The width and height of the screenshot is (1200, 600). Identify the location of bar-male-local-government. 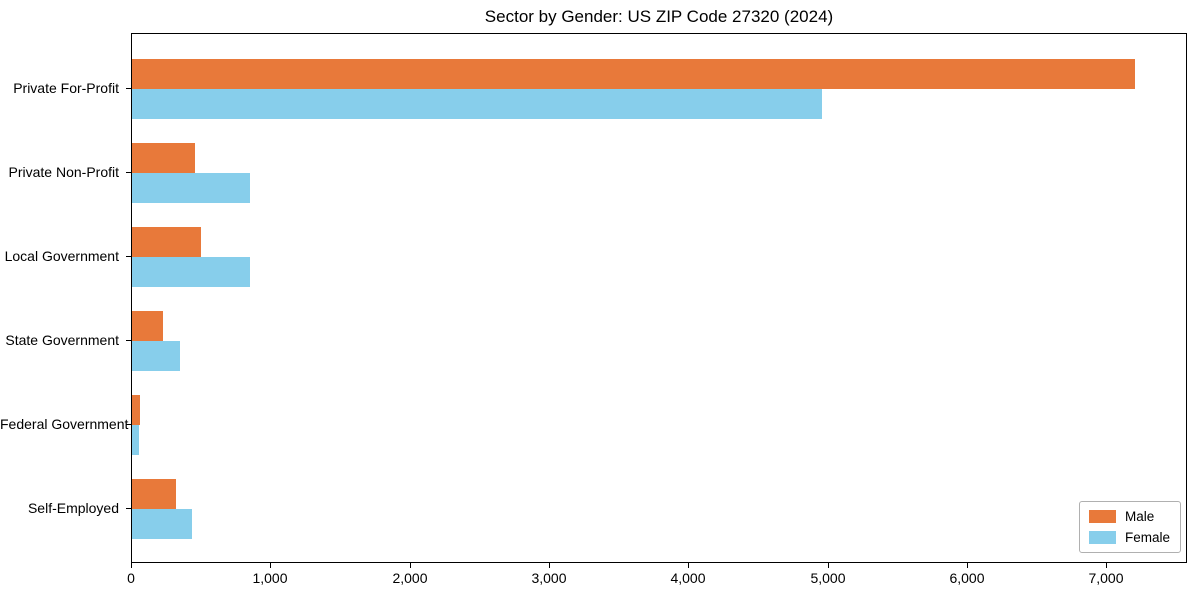
(166, 242).